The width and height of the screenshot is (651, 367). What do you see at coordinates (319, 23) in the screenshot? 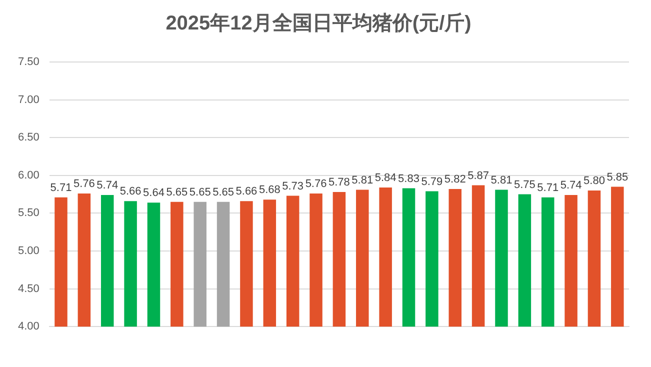
I see `chart-title: 2025年12月全国日平均猪价(元/斤)` at bounding box center [319, 23].